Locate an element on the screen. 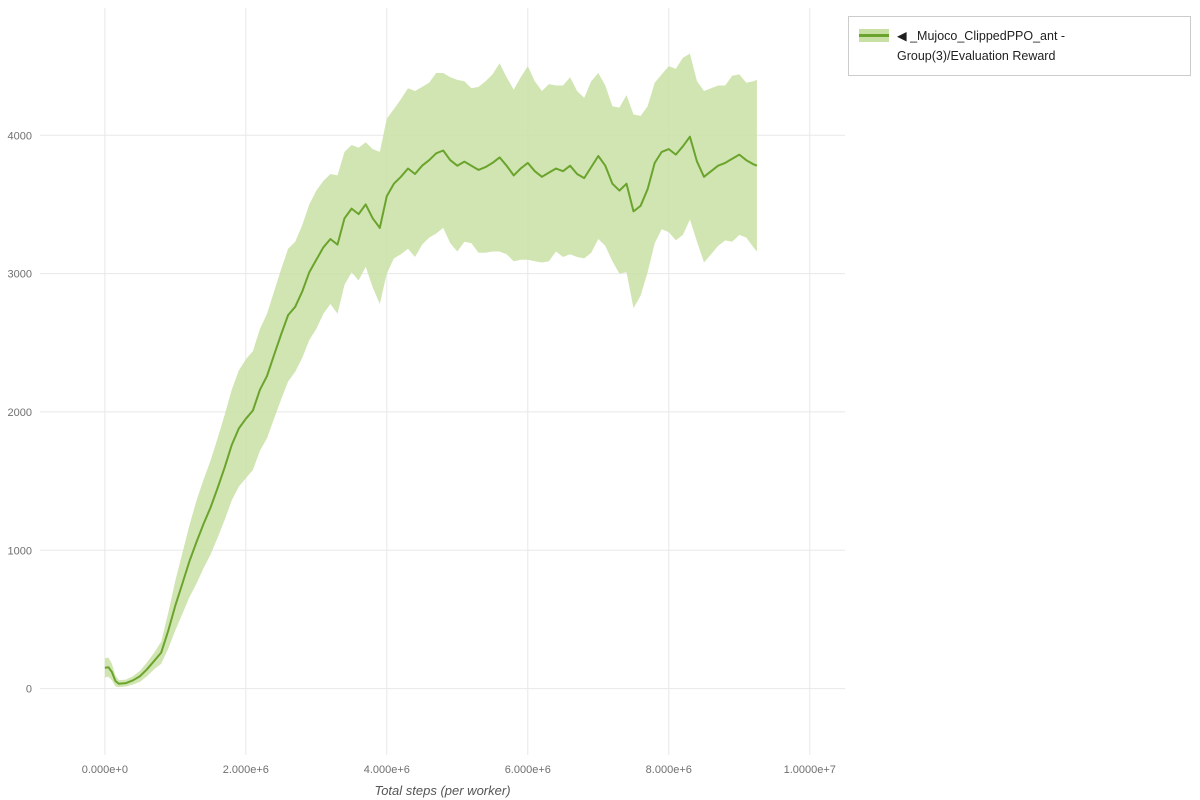  legend-swatch-line is located at coordinates (874, 35).